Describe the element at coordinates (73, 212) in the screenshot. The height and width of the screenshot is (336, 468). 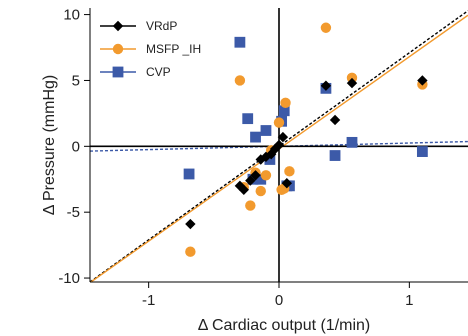
I see `y-tick-label: -5` at that location.